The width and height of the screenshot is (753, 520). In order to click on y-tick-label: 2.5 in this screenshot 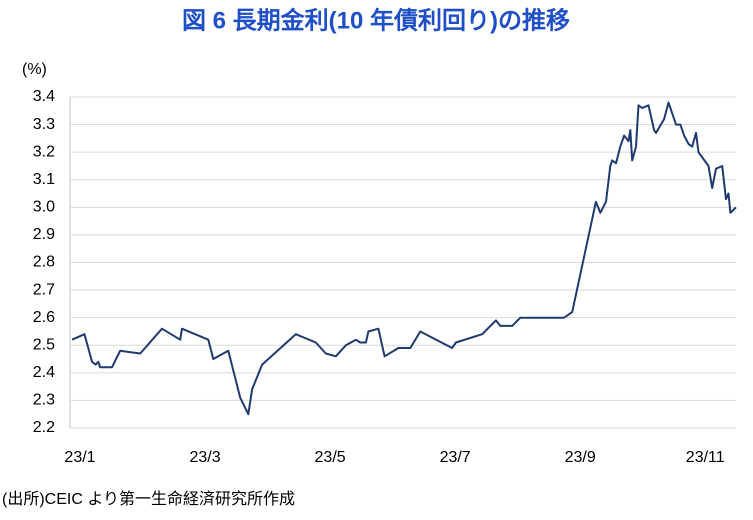, I will do `click(44, 344)`.